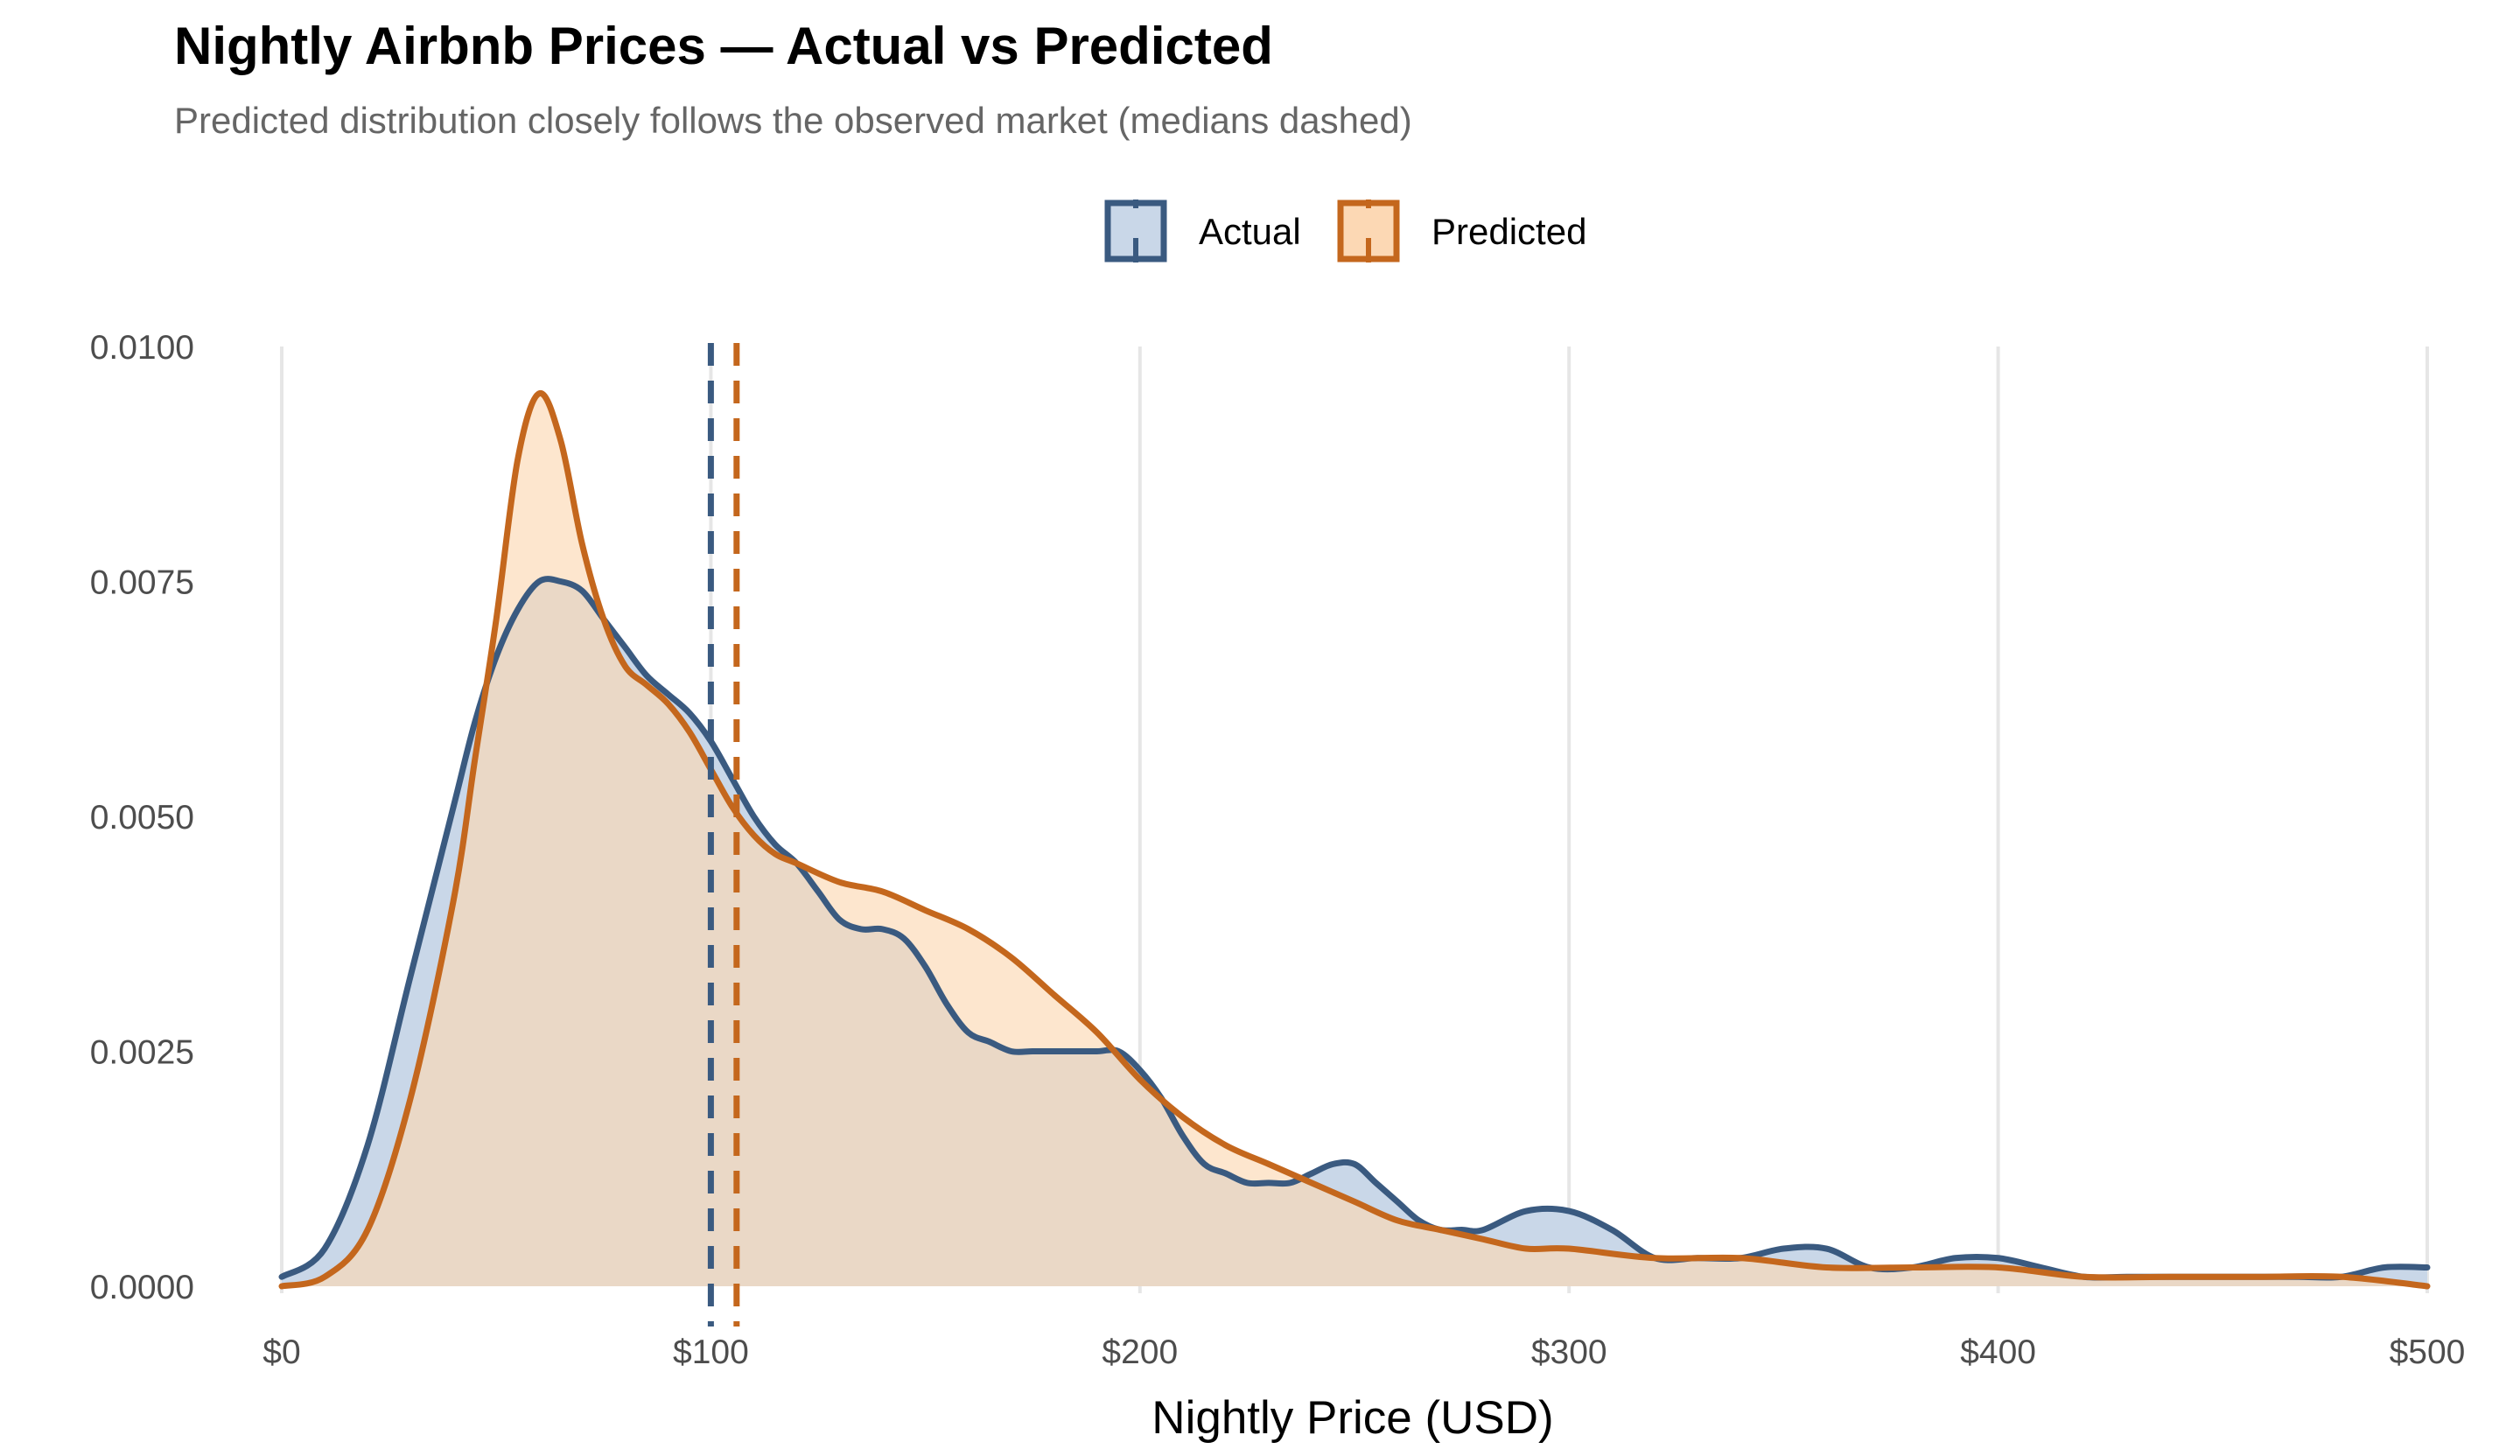 This screenshot has width=2520, height=1456. I want to click on legend-label-actual: Actual, so click(1250, 231).